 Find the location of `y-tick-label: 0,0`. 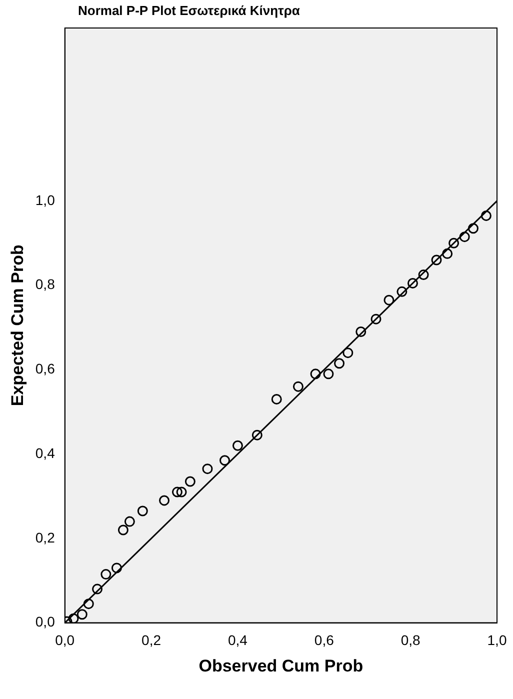

y-tick-label: 0,0 is located at coordinates (45, 622).